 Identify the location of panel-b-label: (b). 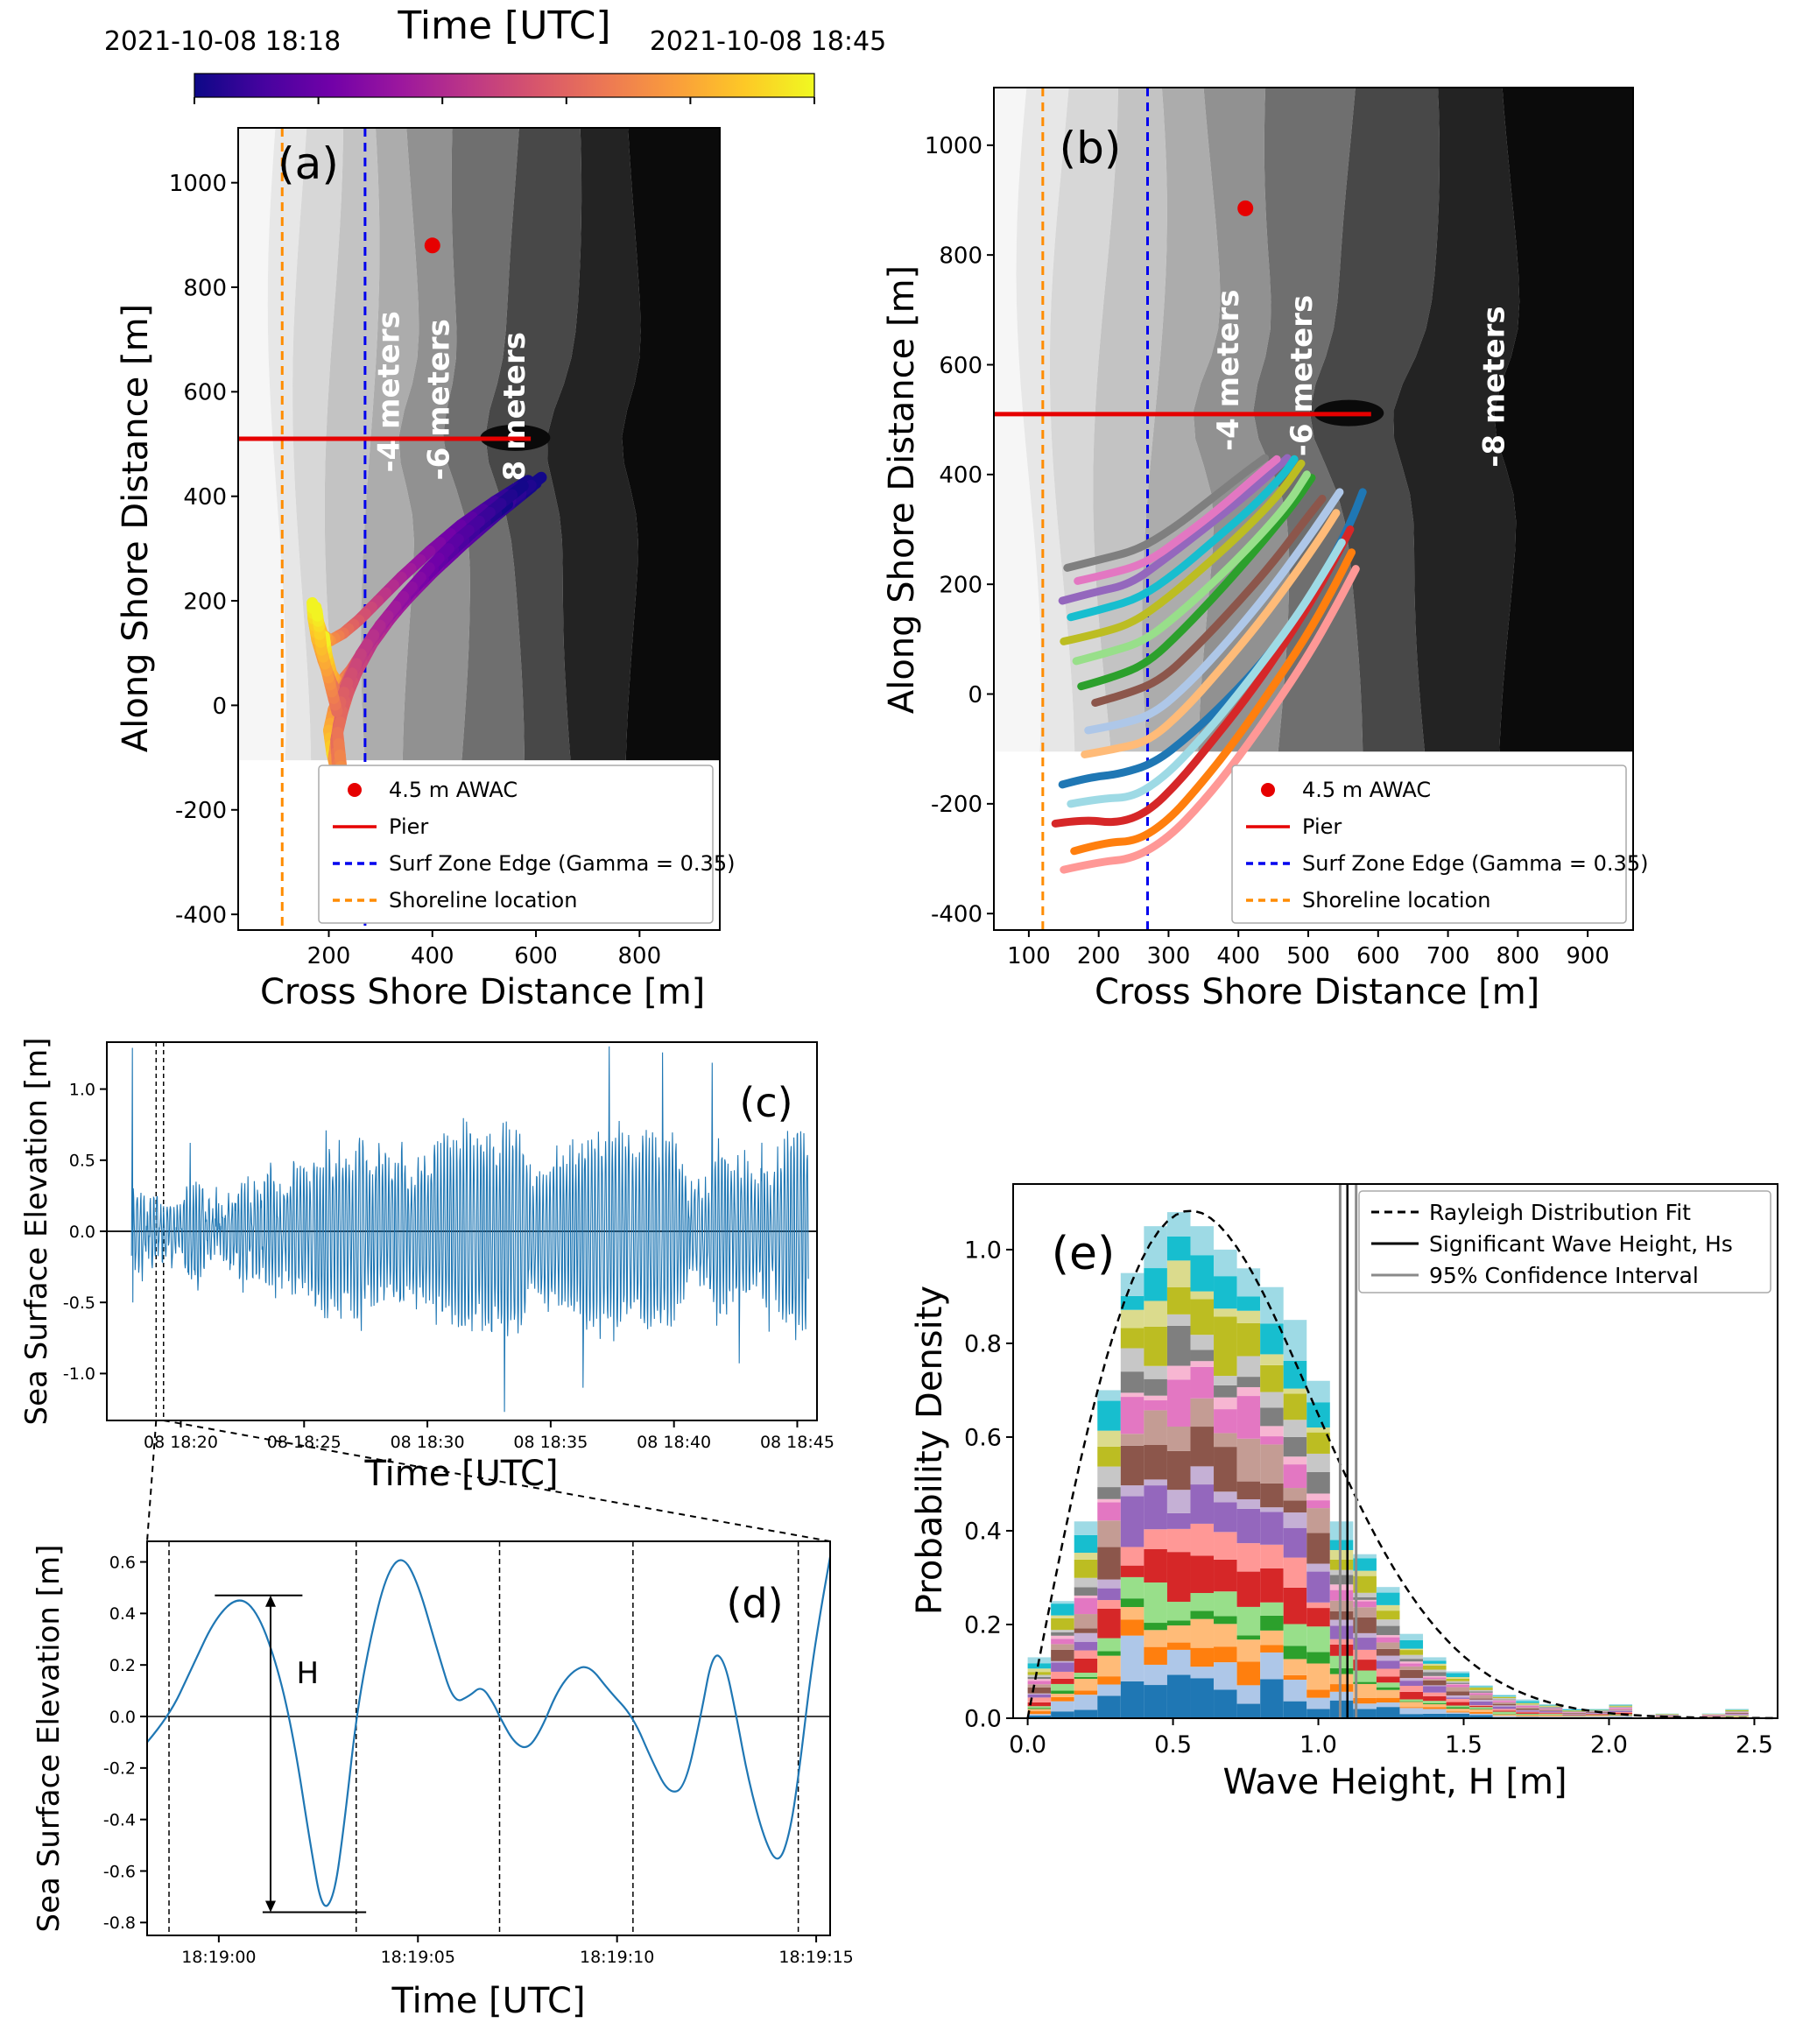
(1090, 148).